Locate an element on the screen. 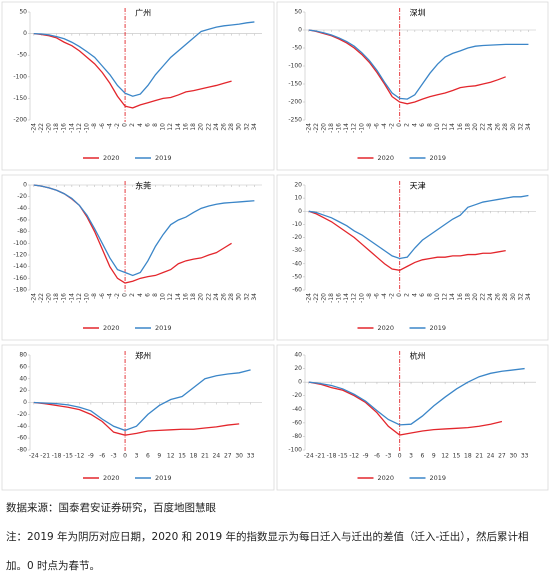 This screenshot has width=550, height=581. y-tick-label: 20 is located at coordinates (298, 368).